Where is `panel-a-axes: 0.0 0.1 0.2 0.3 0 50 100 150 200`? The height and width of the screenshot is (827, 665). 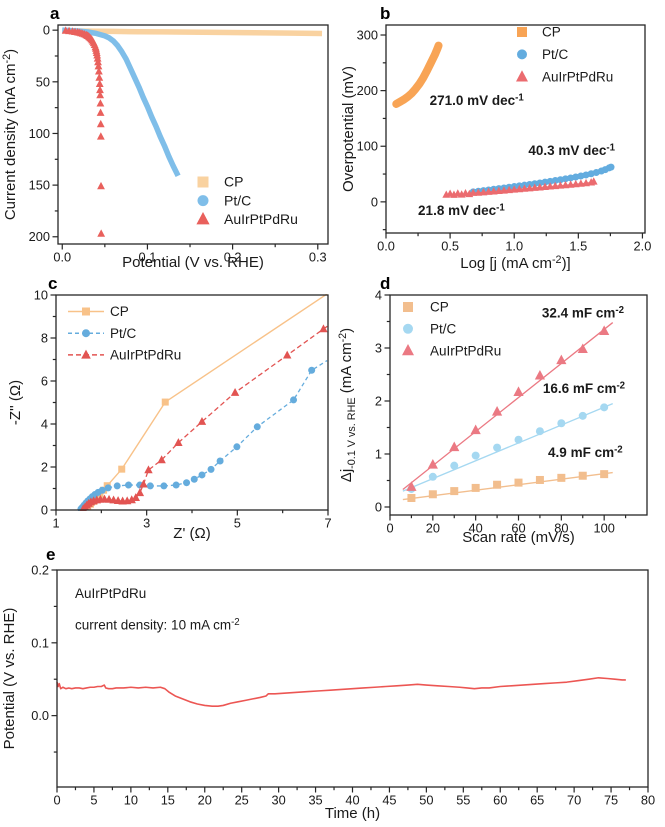
panel-a-axes: 0.0 0.1 0.2 0.3 0 50 100 150 200 is located at coordinates (178, 144).